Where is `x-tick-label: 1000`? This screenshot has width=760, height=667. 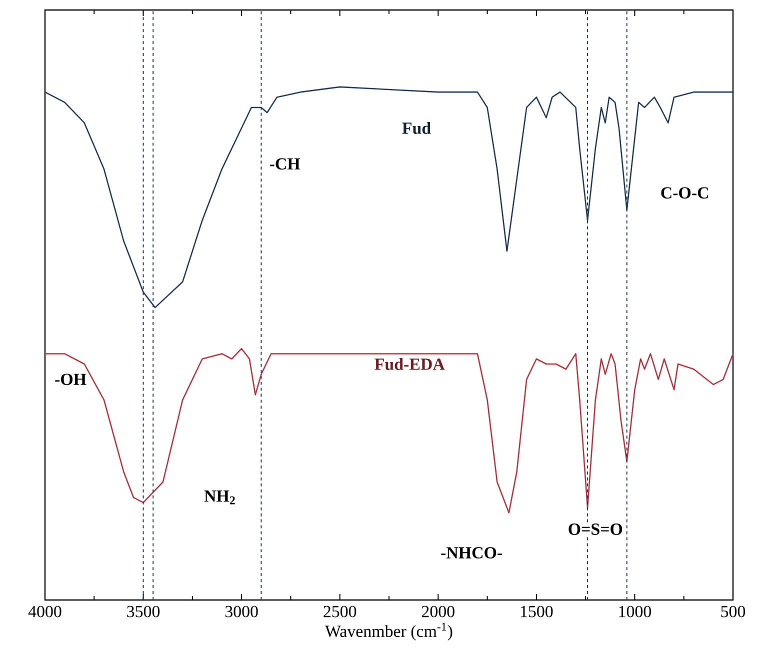
x-tick-label: 1000 is located at coordinates (635, 612).